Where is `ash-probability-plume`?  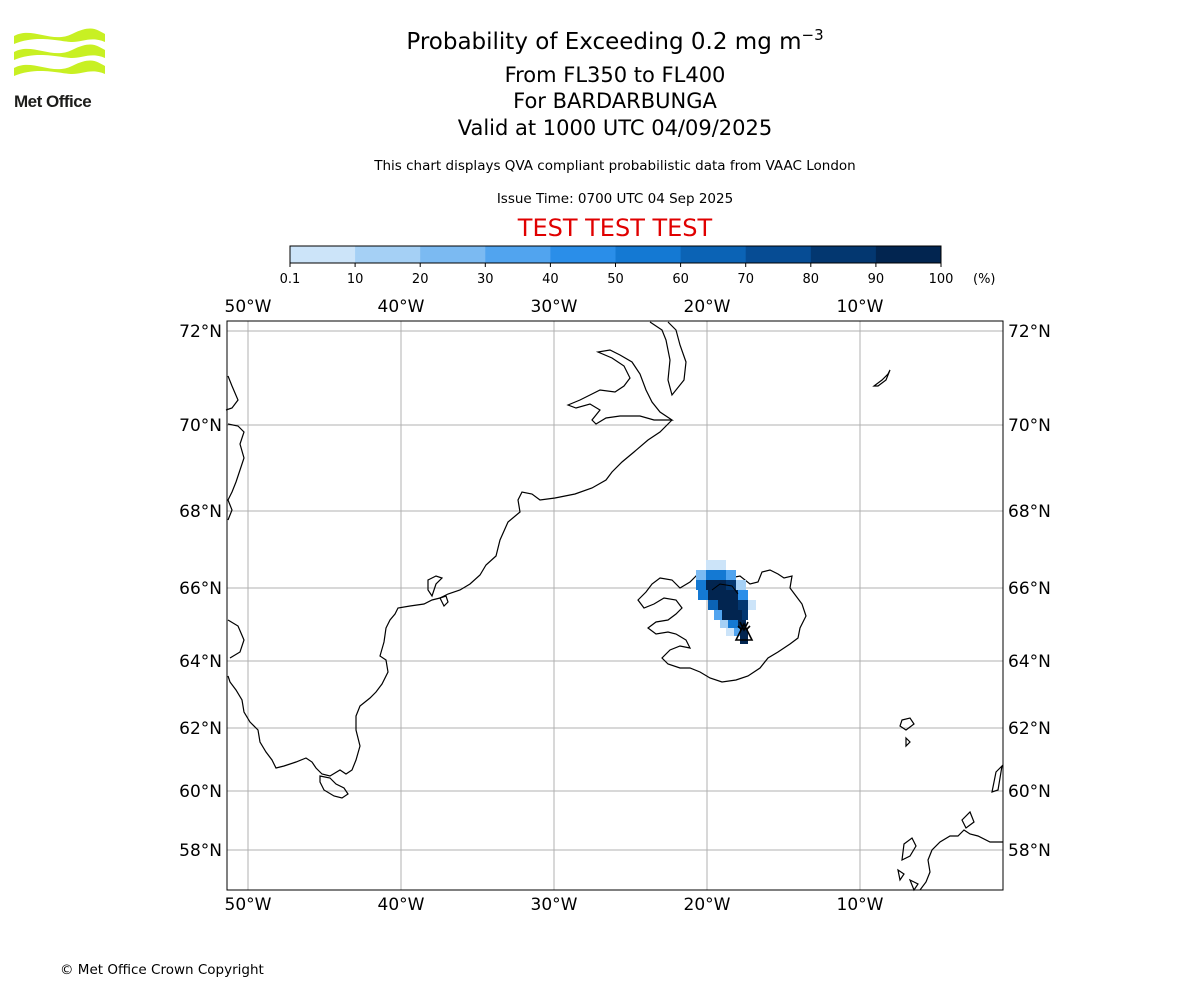
ash-probability-plume is located at coordinates (726, 602).